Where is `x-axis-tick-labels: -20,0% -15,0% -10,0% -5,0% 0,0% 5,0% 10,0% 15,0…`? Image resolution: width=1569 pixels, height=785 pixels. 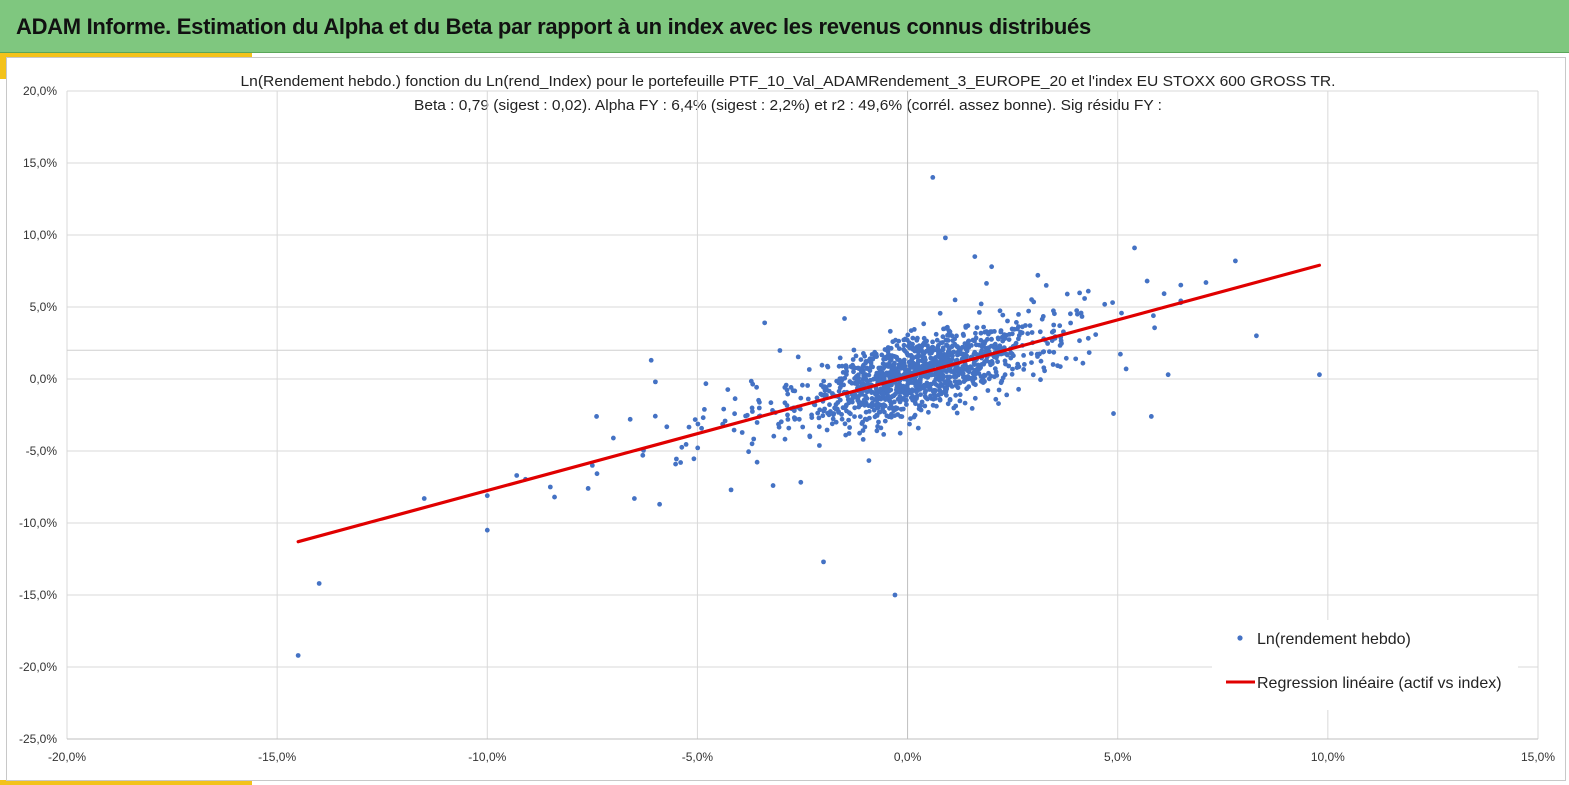
x-axis-tick-labels: -20,0% -15,0% -10,0% -5,0% 0,0% 5,0% 10,0% 15,0… is located at coordinates (801, 757).